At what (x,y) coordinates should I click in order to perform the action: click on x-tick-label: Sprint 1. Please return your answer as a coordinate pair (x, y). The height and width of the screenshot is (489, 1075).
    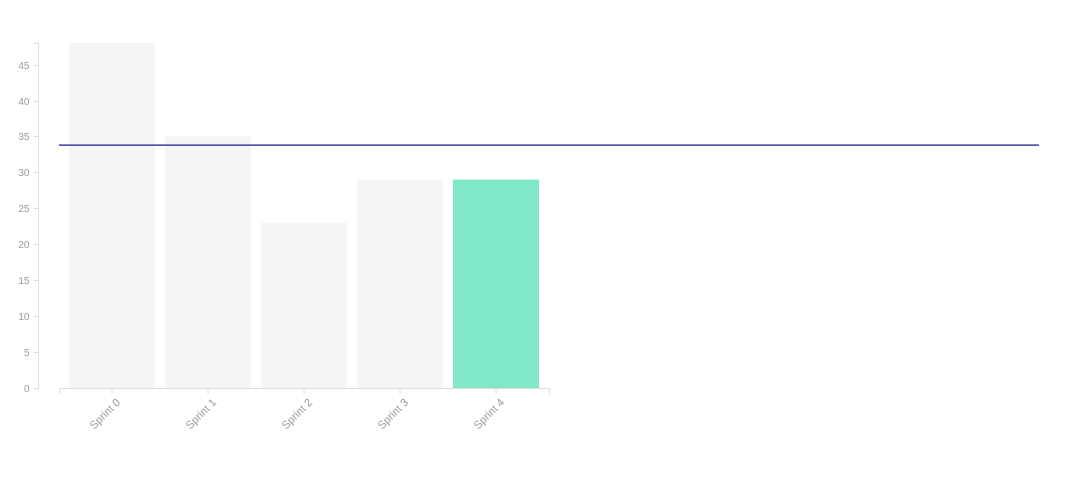
    Looking at the image, I should click on (201, 414).